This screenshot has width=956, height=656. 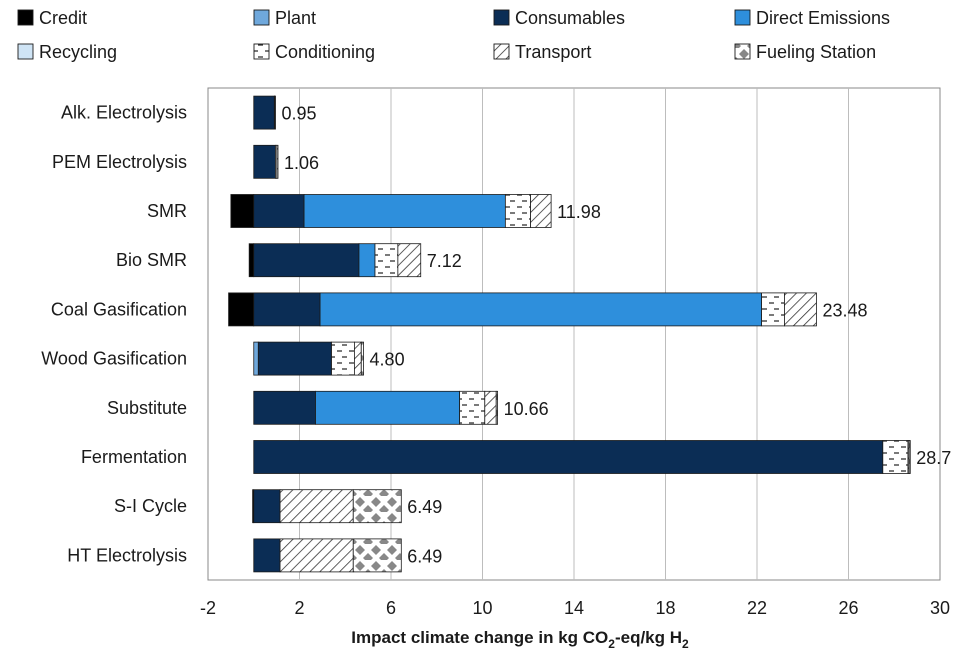 I want to click on total-label: 7.12, so click(x=444, y=261).